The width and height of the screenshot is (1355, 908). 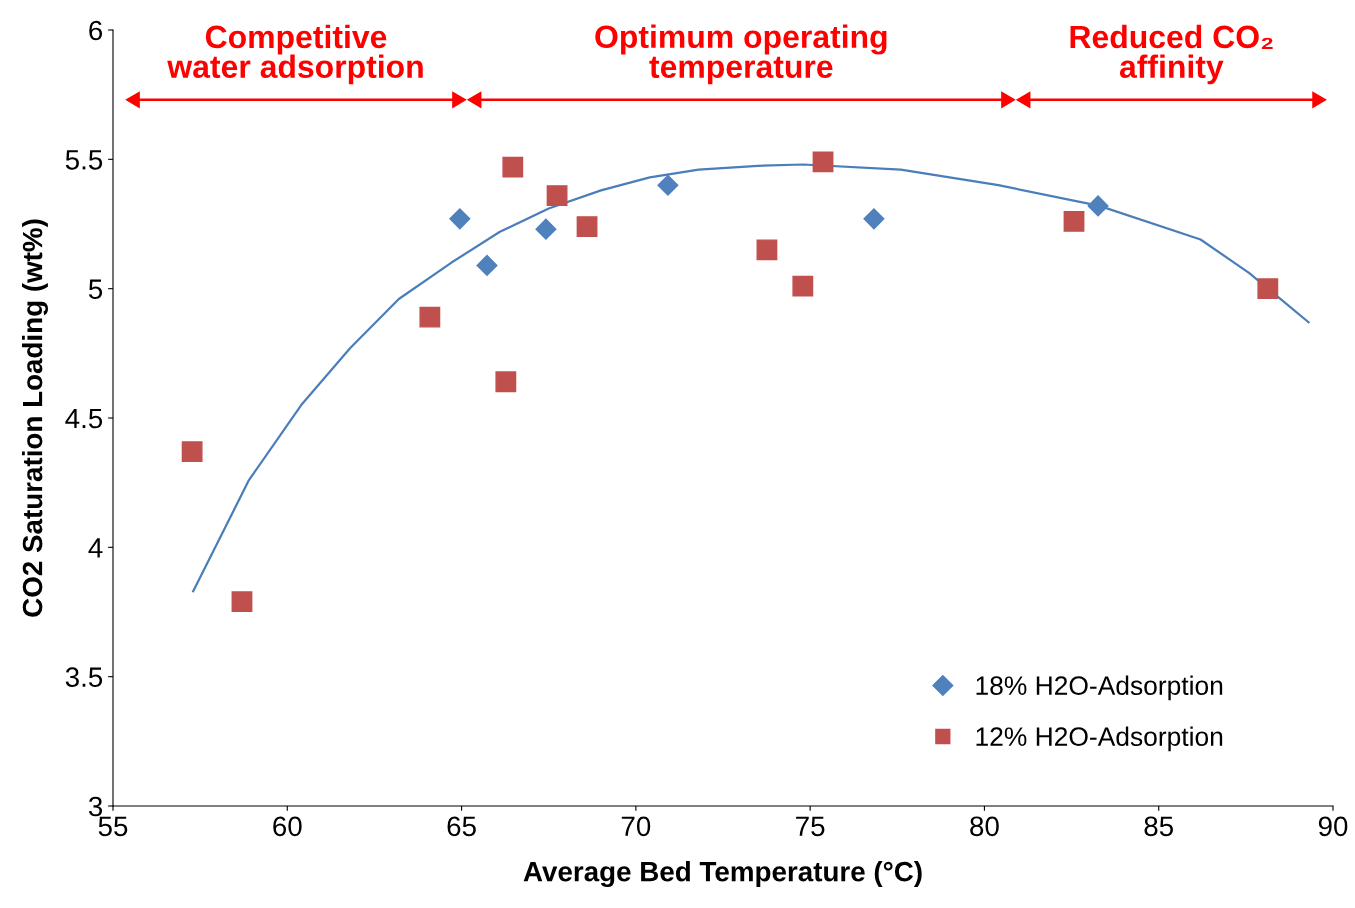 I want to click on x-tick-label: 90, so click(x=1333, y=826).